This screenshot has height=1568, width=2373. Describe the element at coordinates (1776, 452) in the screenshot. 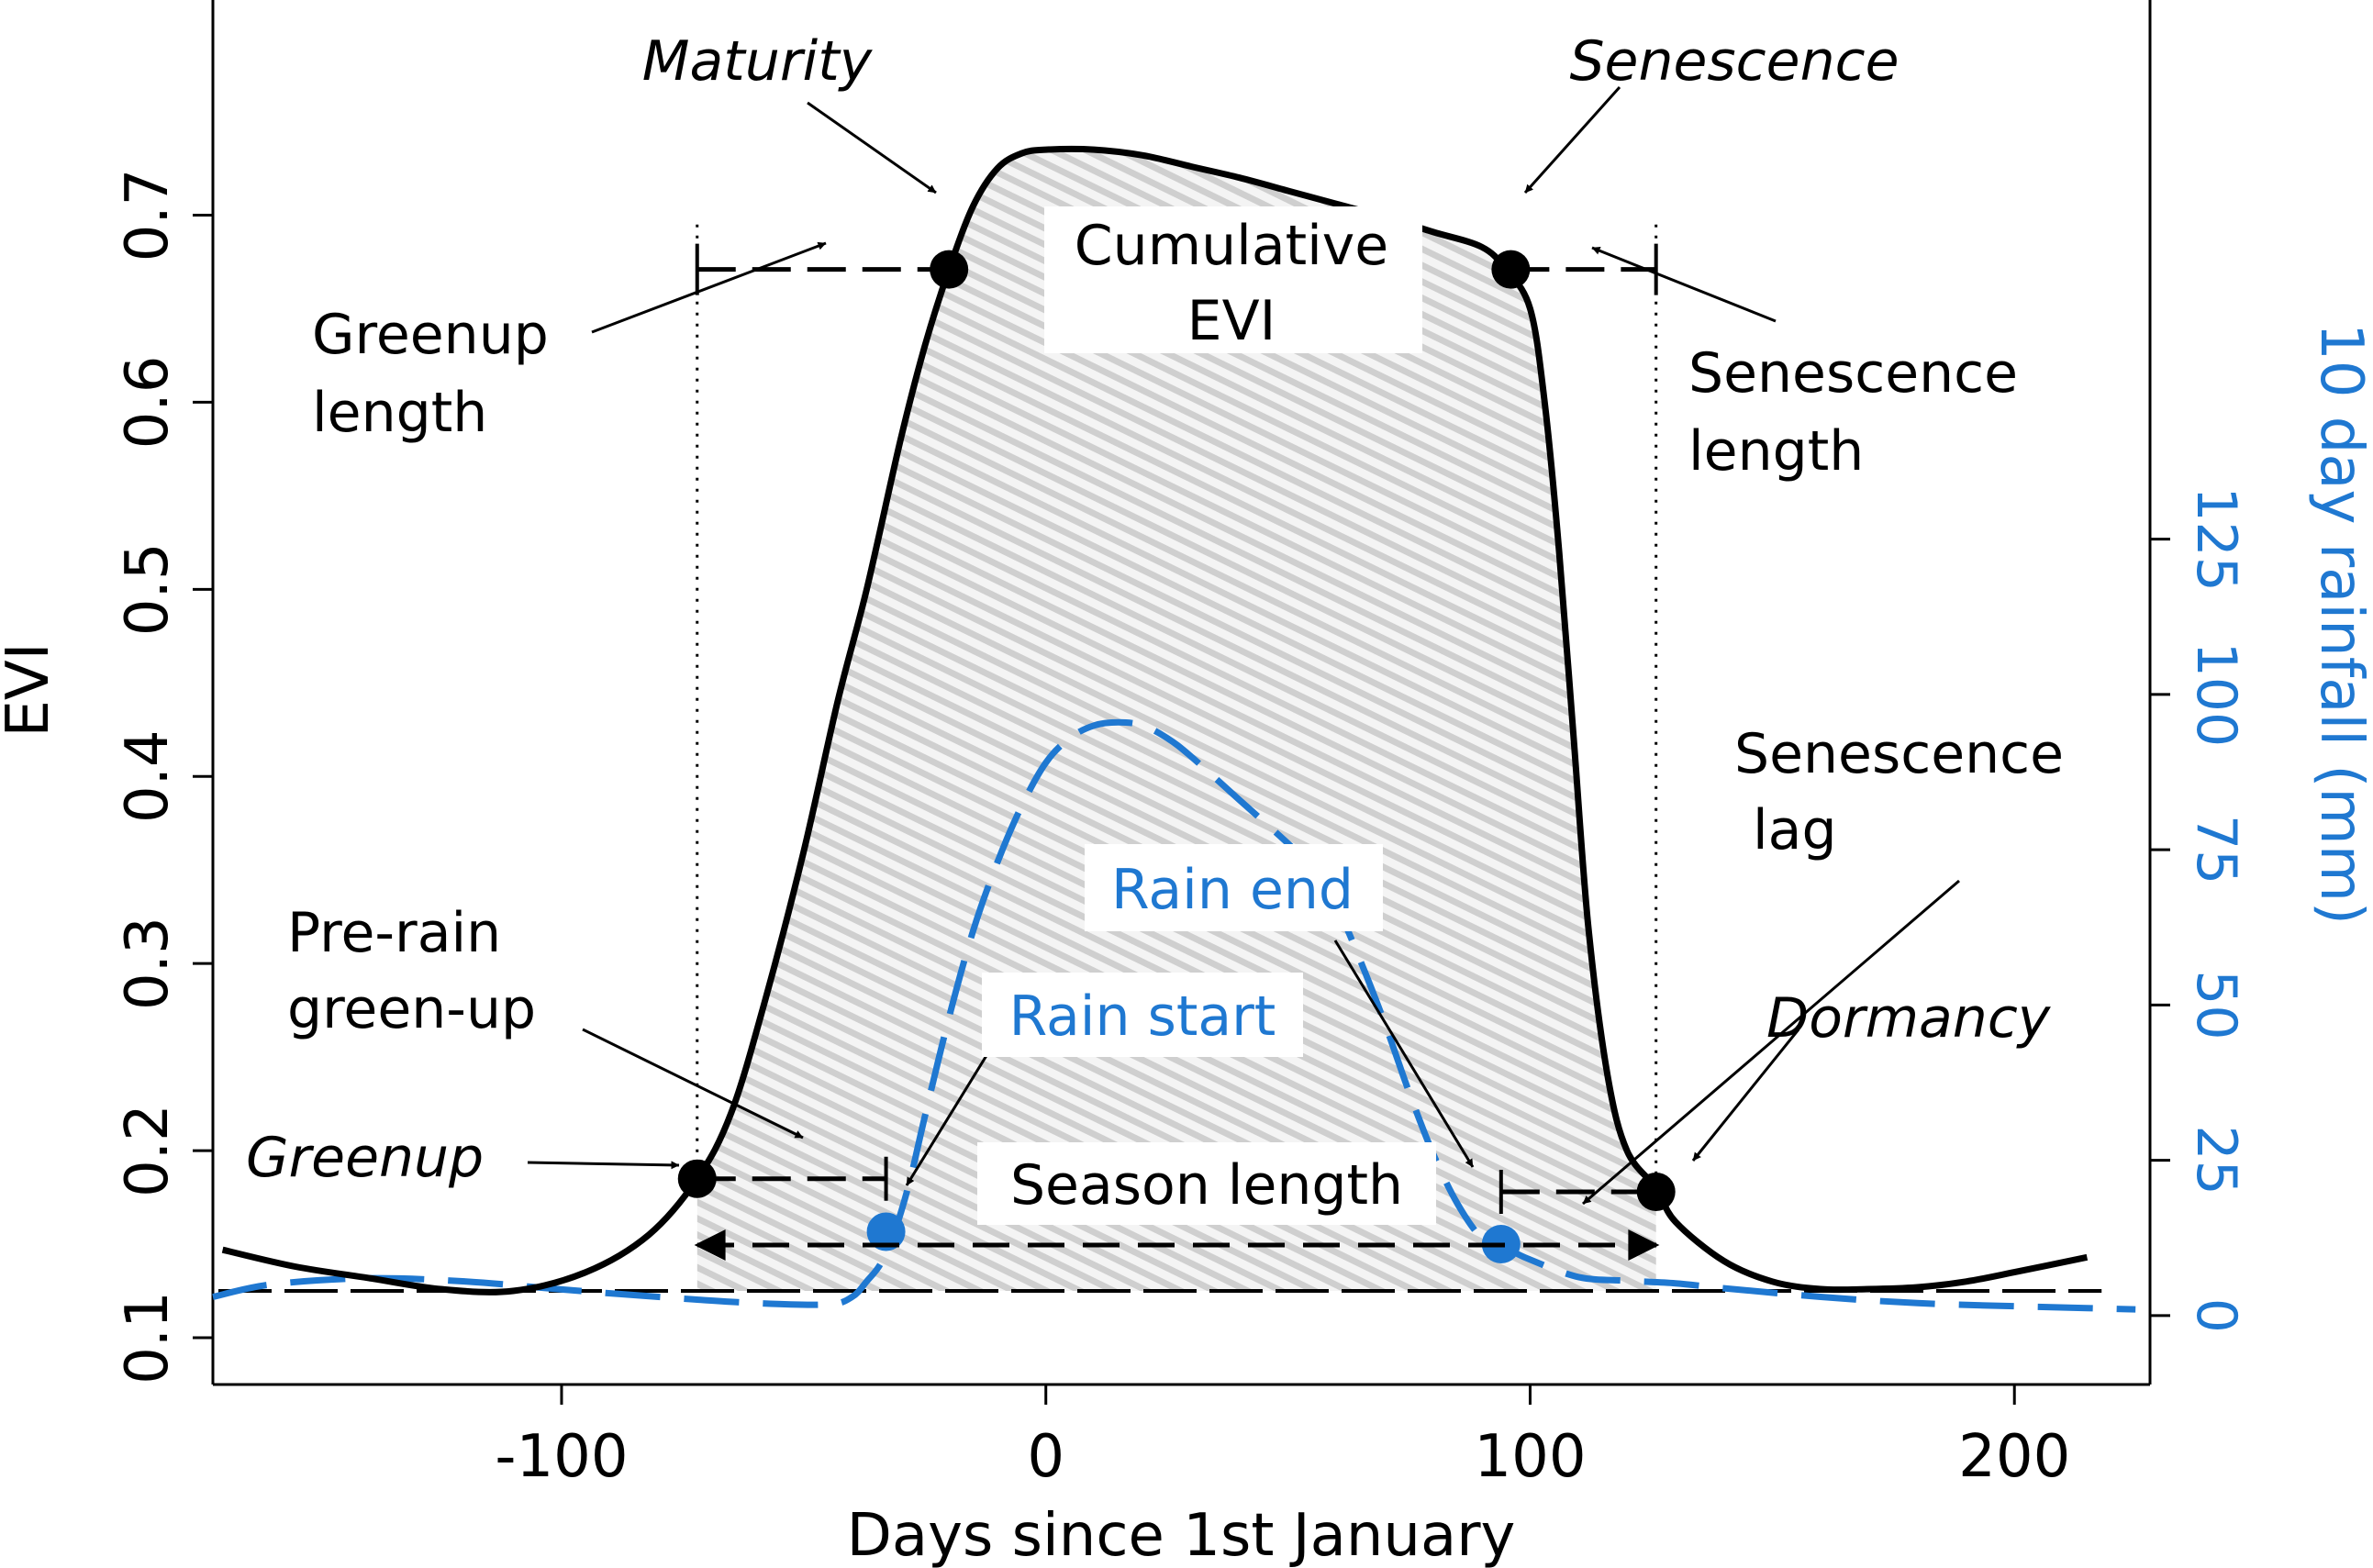

I see `label-senescence-length-line2: length` at that location.